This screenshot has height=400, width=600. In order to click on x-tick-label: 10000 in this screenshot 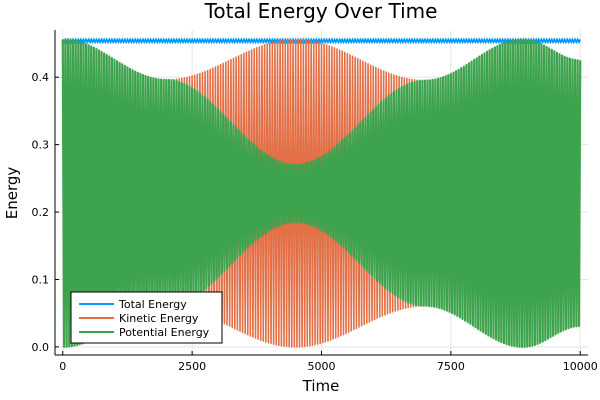, I will do `click(580, 366)`.